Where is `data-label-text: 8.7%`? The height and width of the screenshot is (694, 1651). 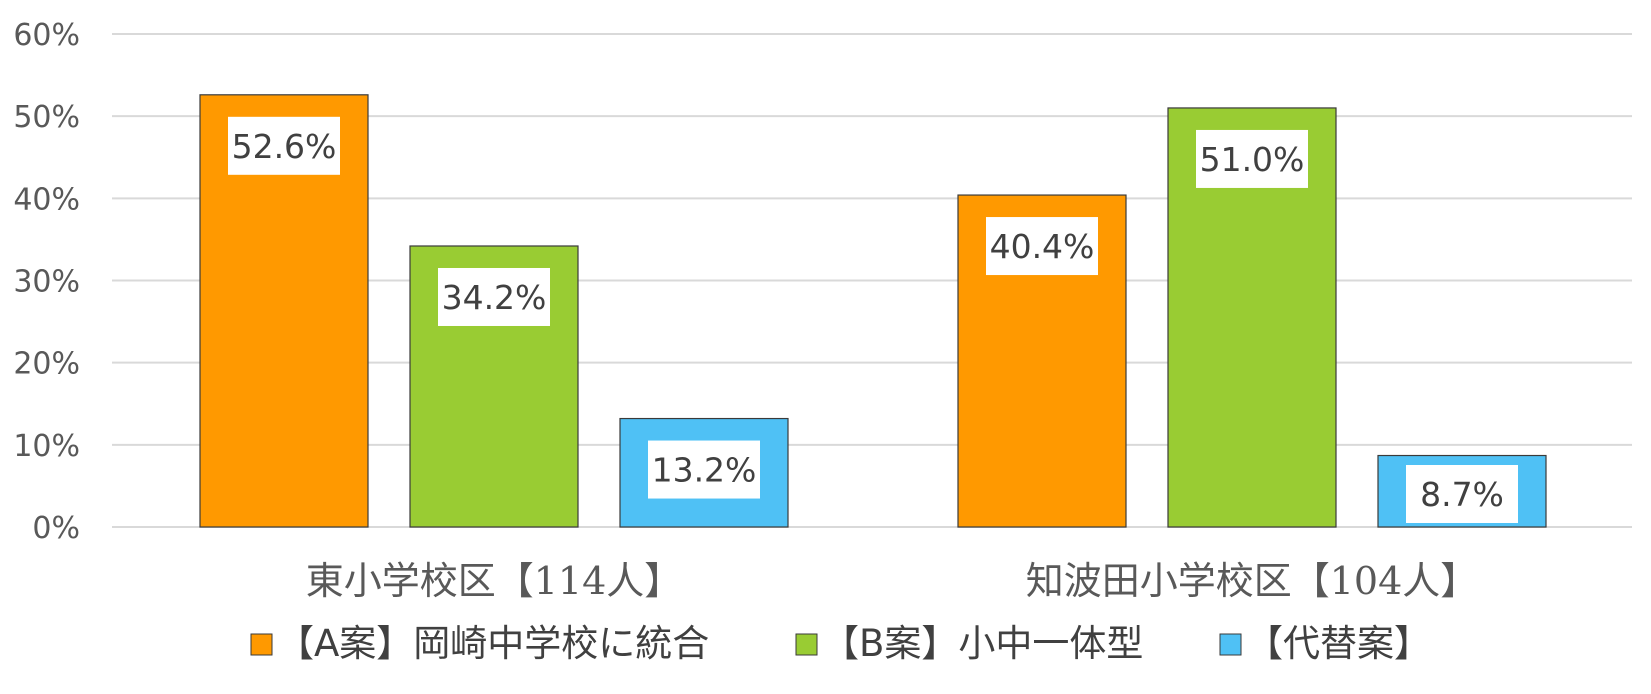
data-label-text: 8.7% is located at coordinates (1462, 494).